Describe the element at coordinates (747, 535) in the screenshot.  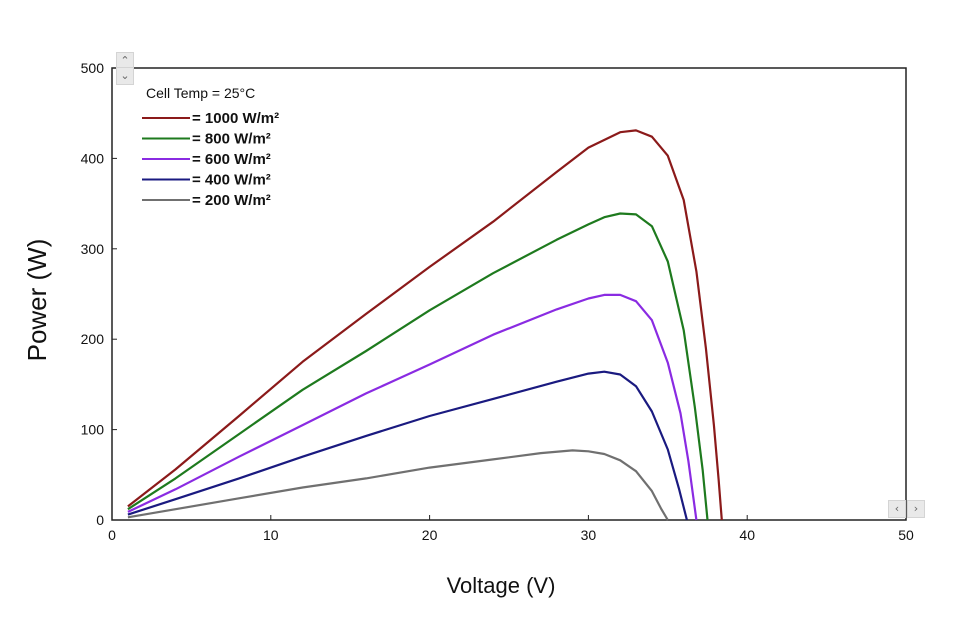
I see `x-tick-label: 40` at that location.